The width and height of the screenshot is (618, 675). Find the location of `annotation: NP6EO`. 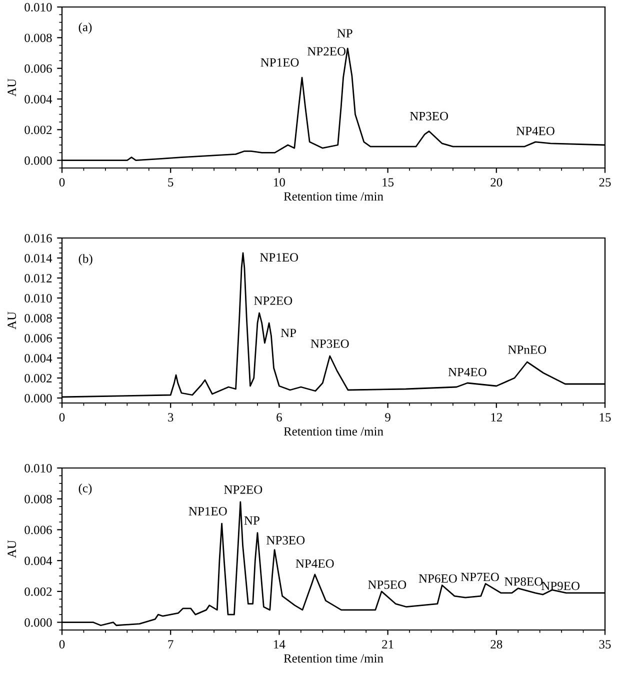

annotation: NP6EO is located at coordinates (437, 578).